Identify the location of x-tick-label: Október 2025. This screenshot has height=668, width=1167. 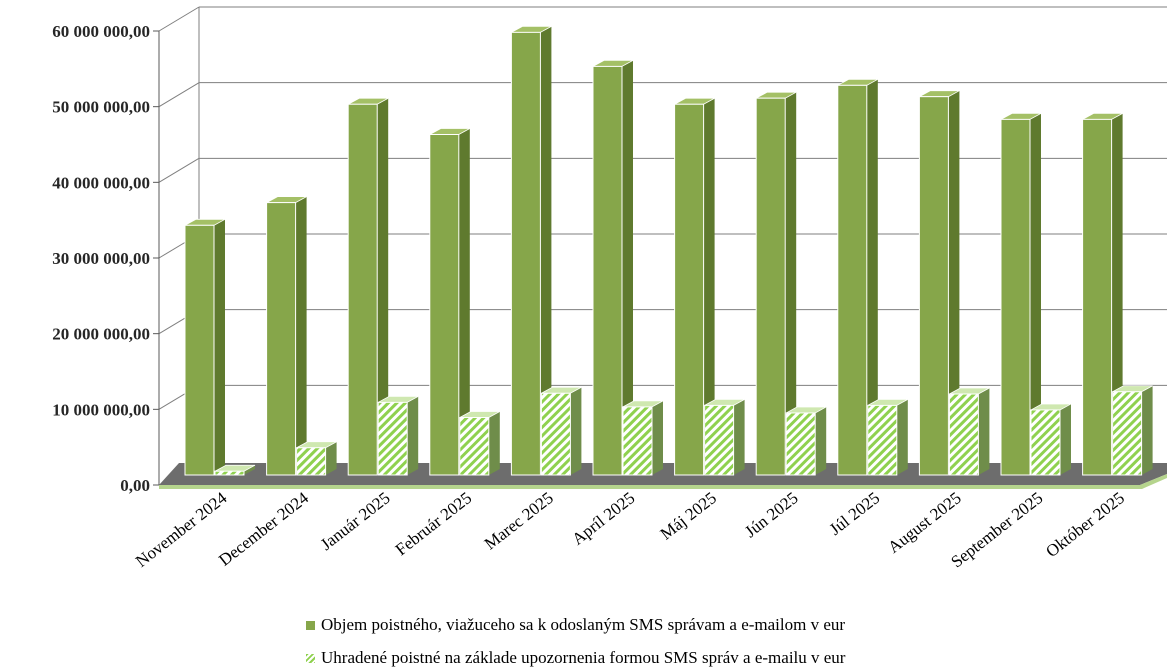
(1085, 524).